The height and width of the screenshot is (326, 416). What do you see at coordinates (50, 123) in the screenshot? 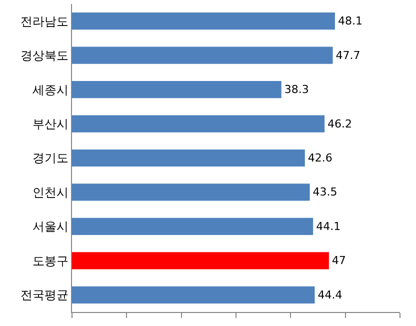
I see `y-tick-label: 부산시` at bounding box center [50, 123].